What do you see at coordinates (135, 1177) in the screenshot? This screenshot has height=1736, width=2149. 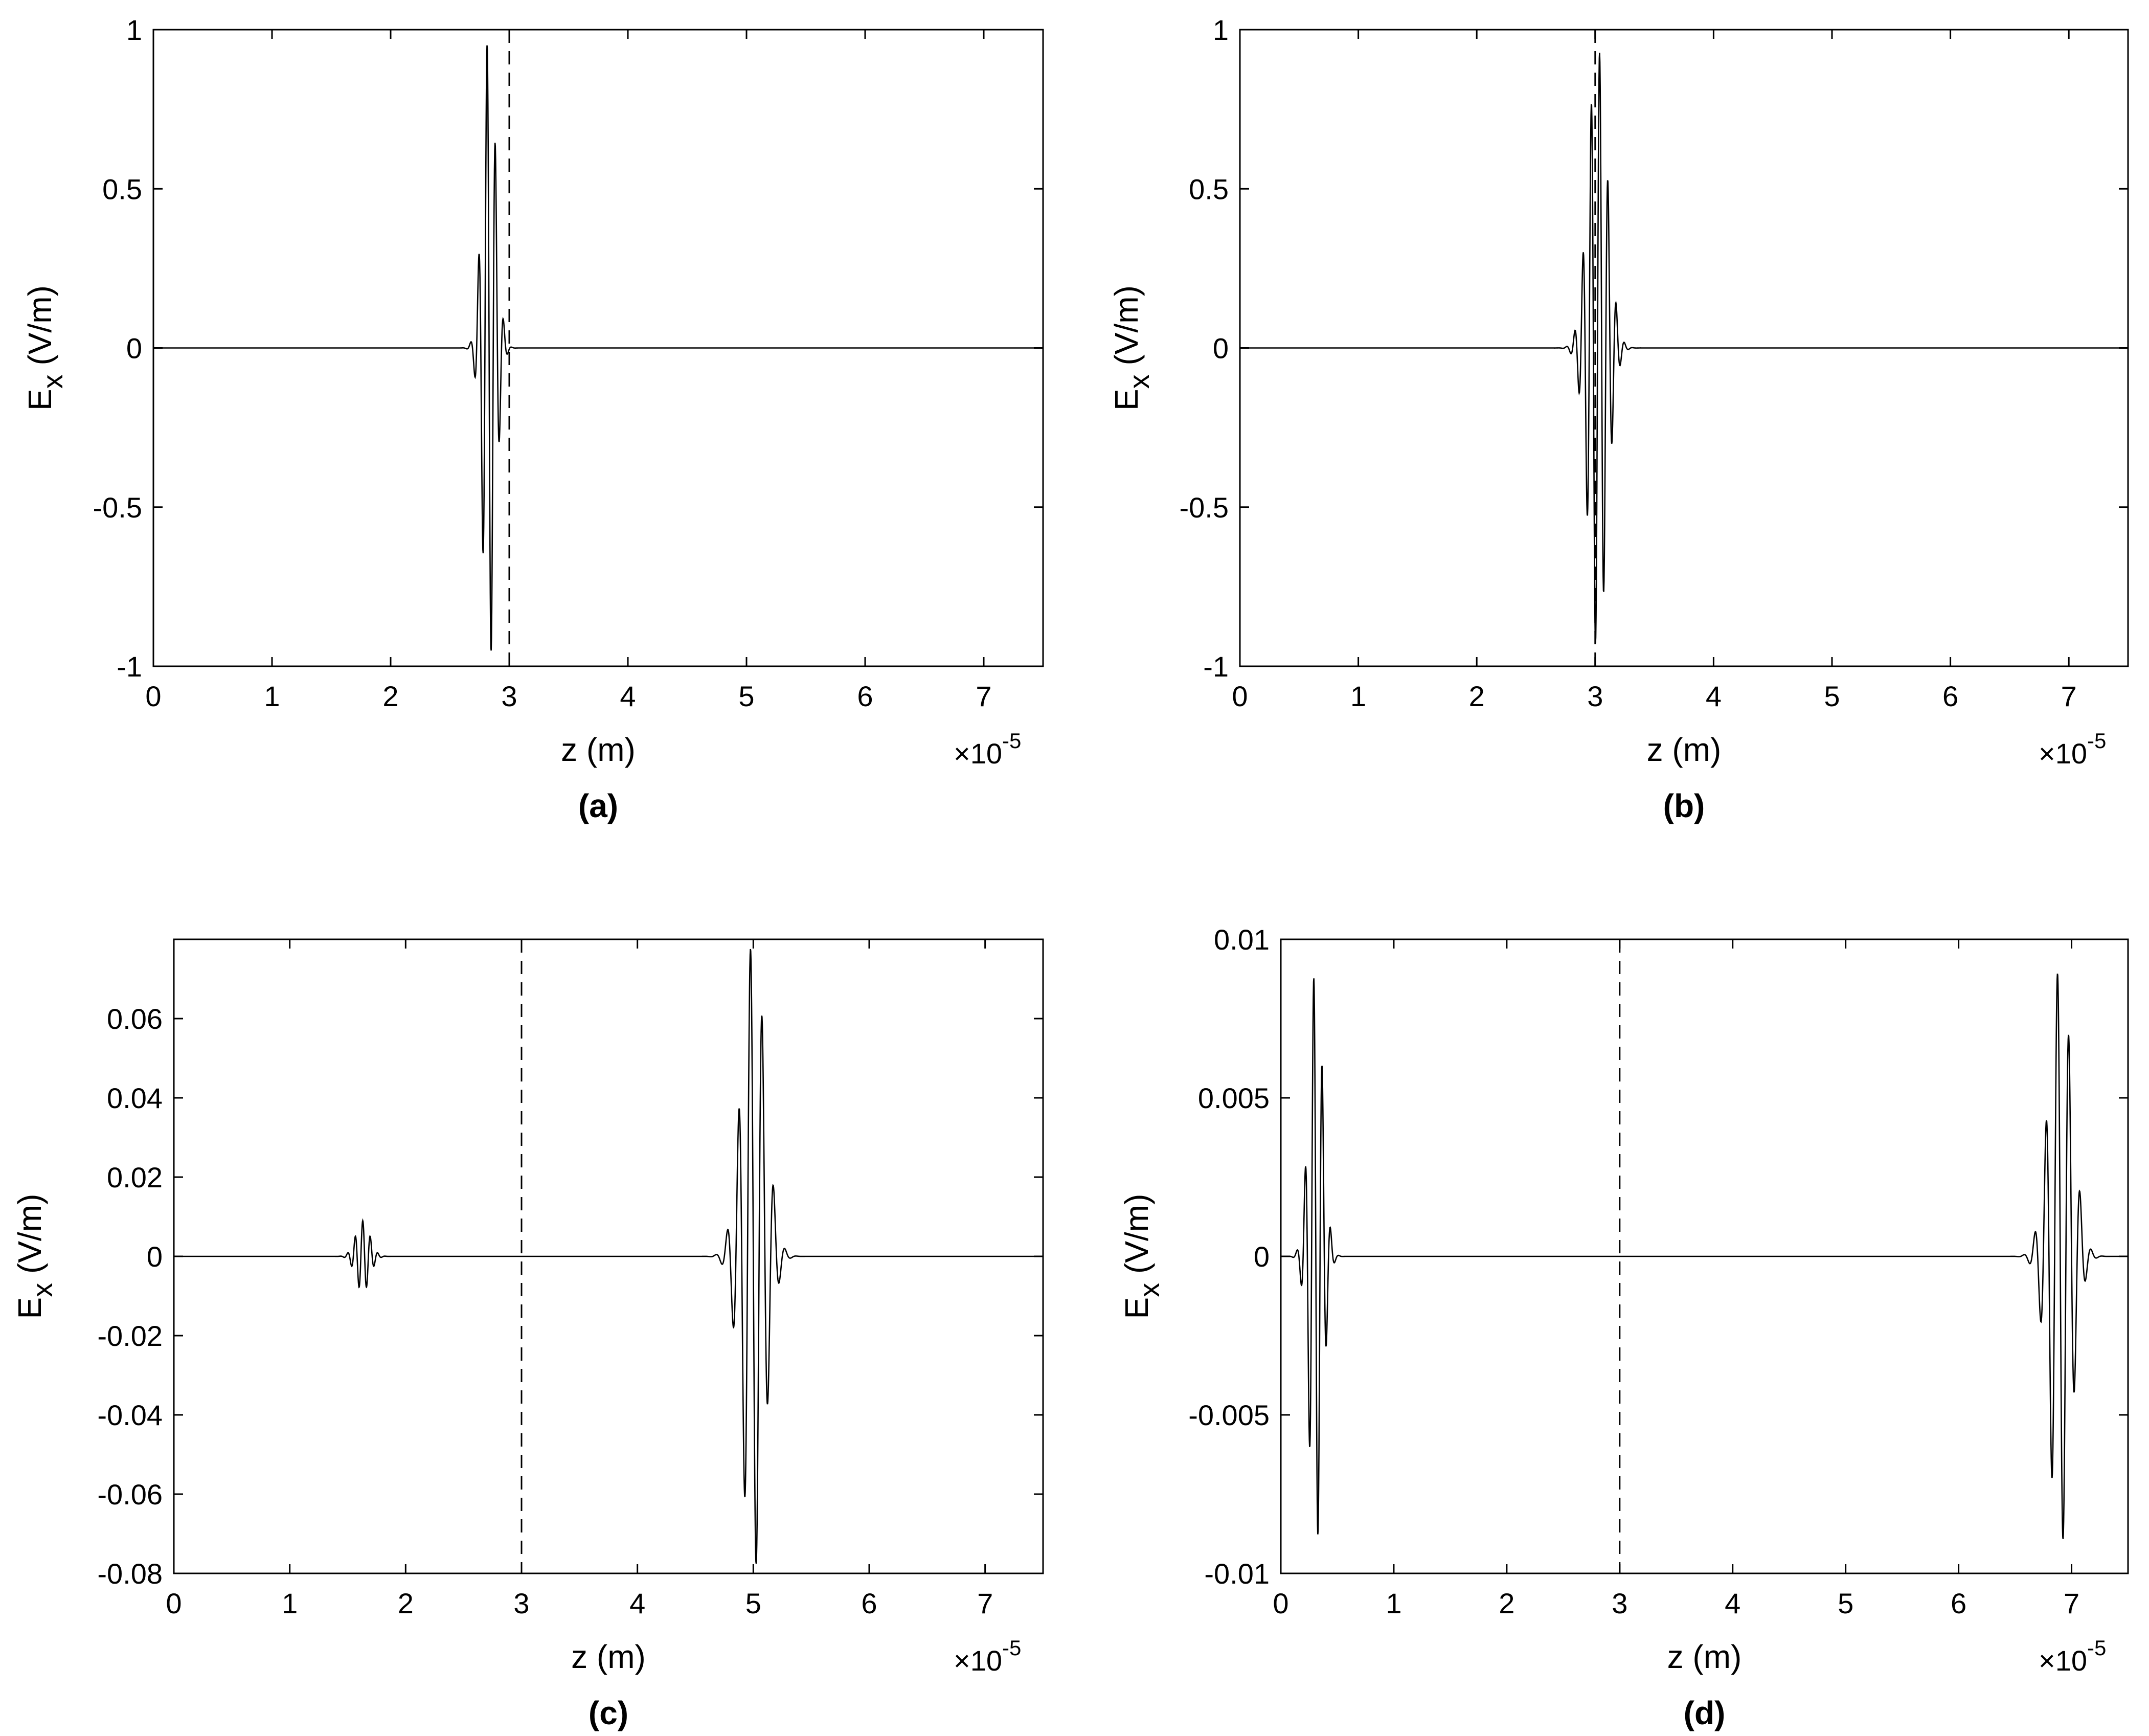 I see `y-tick-label: 0.02` at bounding box center [135, 1177].